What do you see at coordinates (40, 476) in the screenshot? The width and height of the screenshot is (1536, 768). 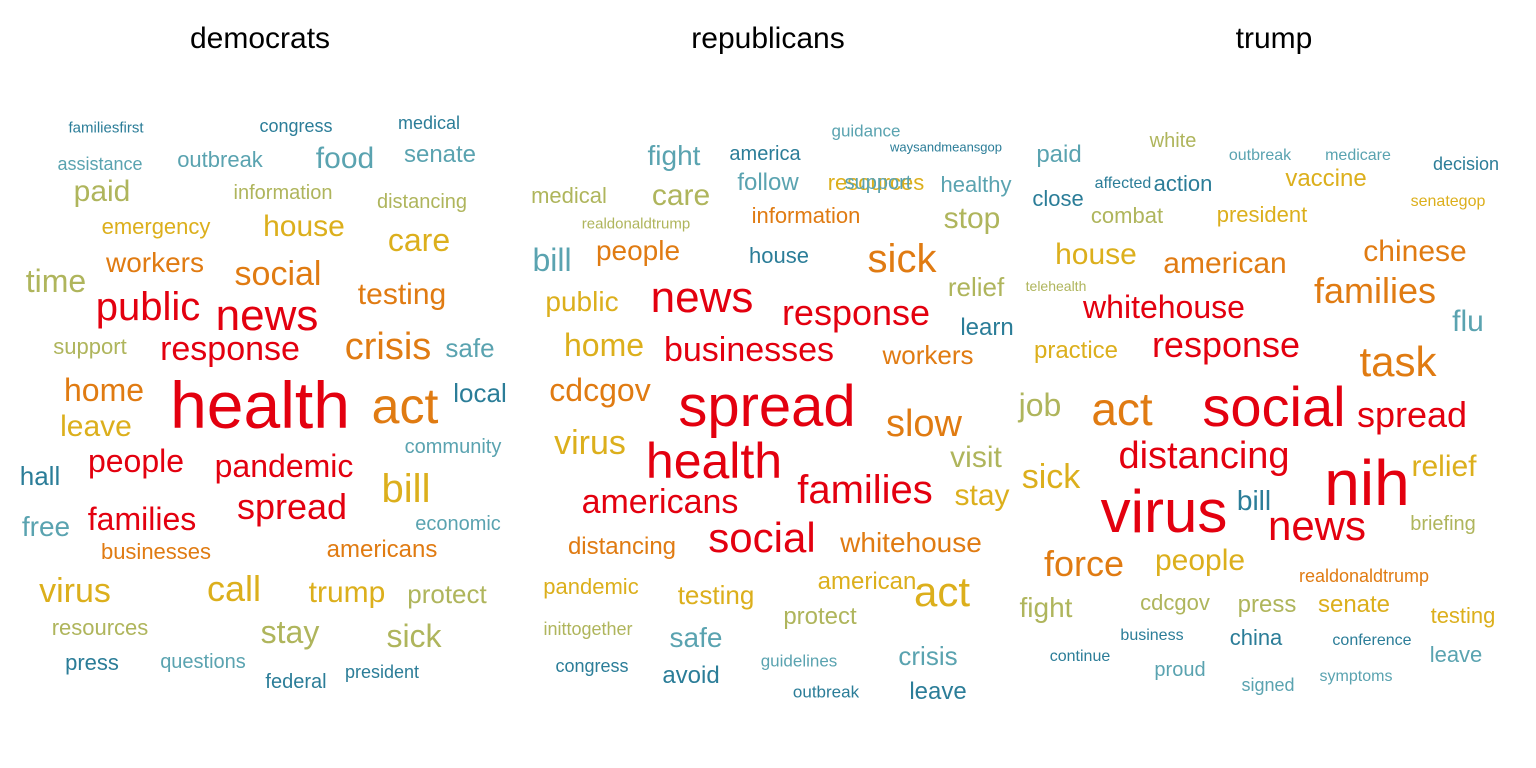 I see `word-hall: hall` at bounding box center [40, 476].